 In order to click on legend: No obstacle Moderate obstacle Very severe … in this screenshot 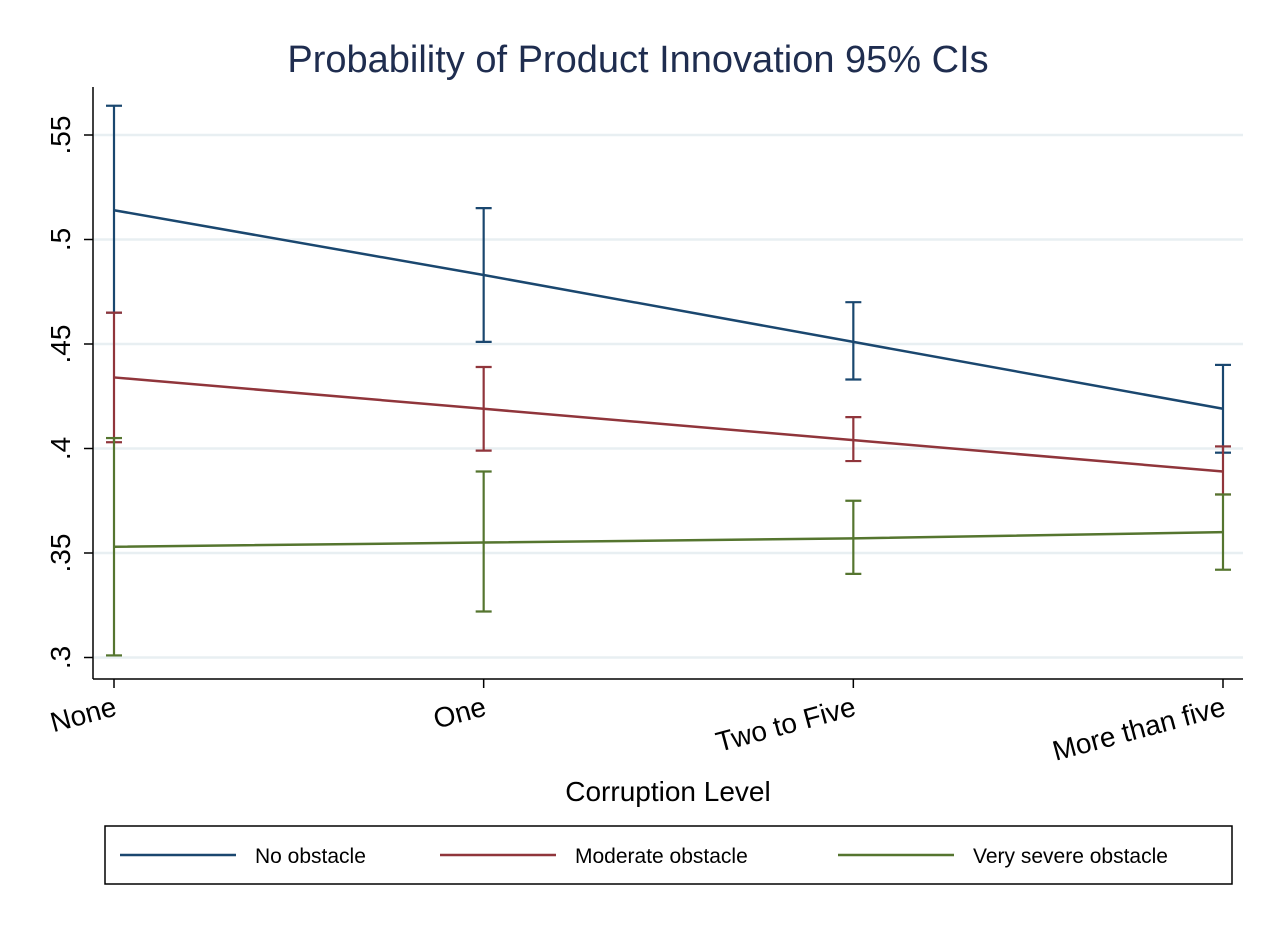, I will do `click(644, 856)`.